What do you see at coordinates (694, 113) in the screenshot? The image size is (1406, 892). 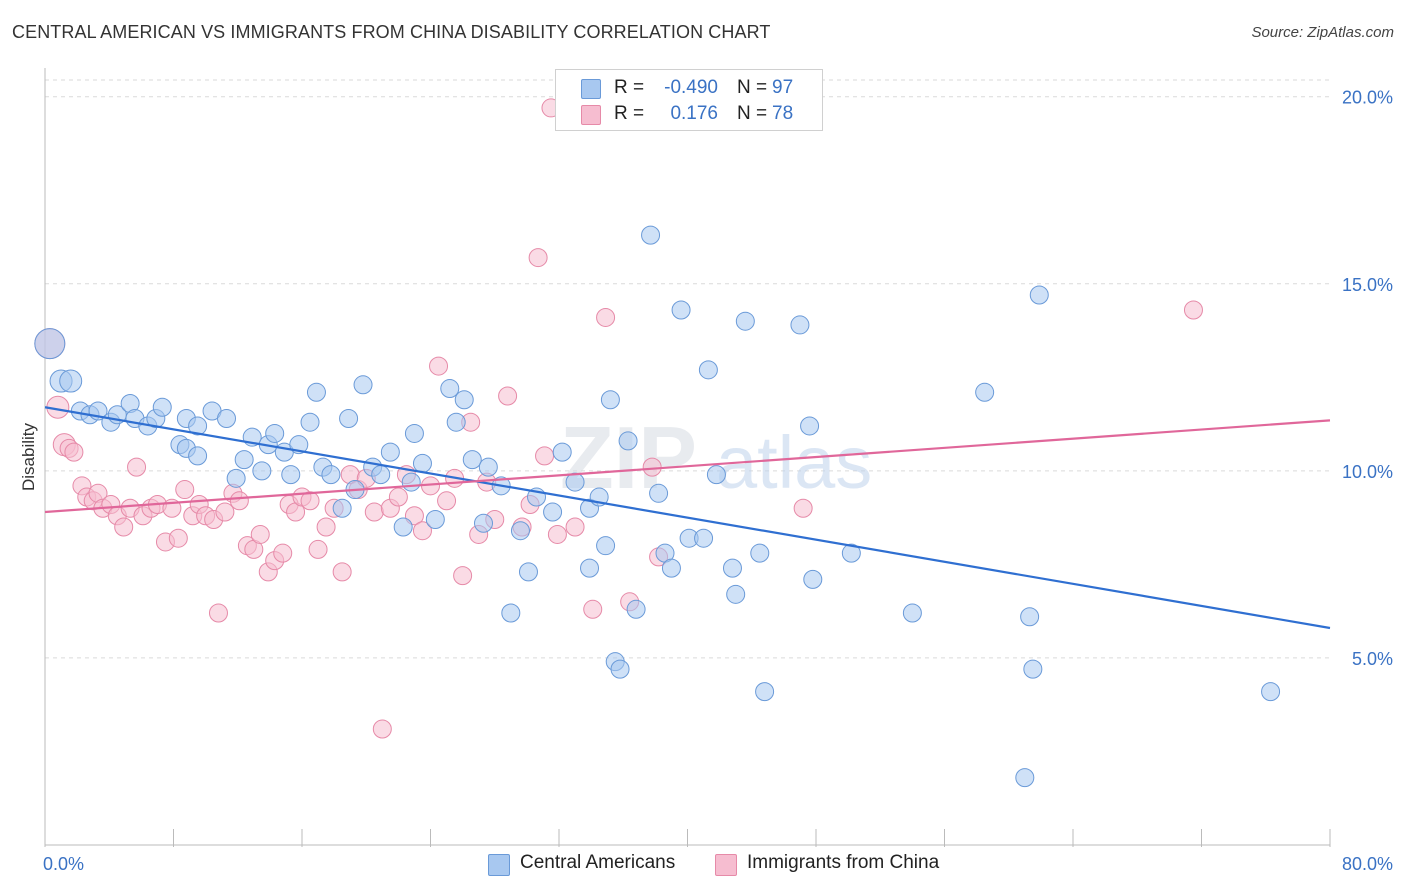 I see `r-value: 0.176` at bounding box center [694, 113].